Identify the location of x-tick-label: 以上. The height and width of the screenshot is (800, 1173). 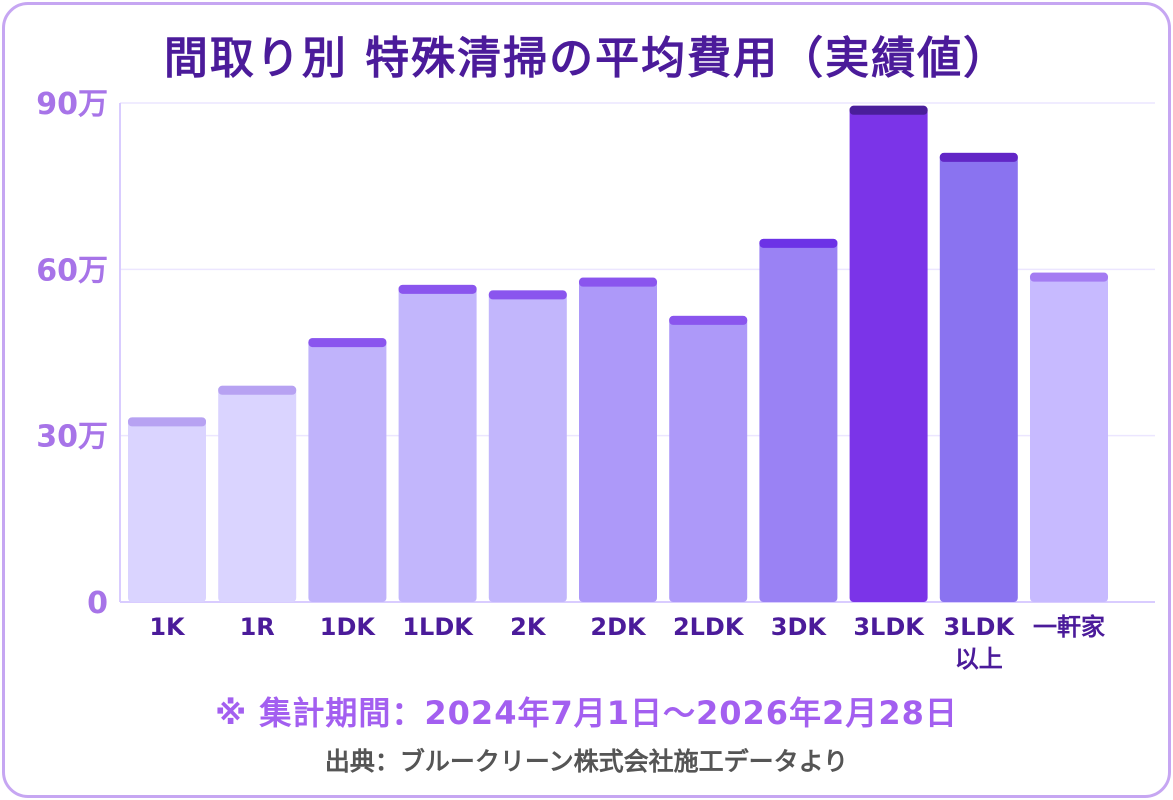
(979, 659).